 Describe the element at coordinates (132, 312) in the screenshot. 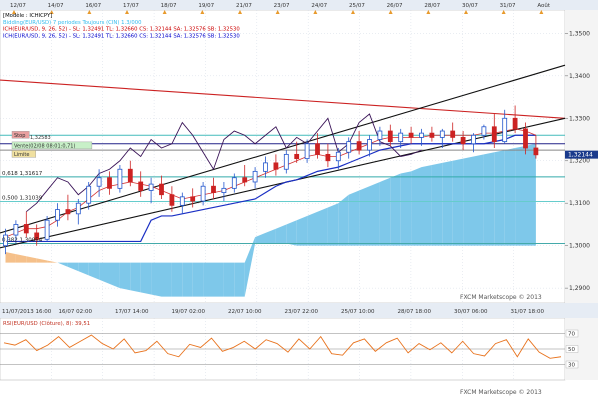

I see `bottom-date-label: 17/07 14:00` at that location.